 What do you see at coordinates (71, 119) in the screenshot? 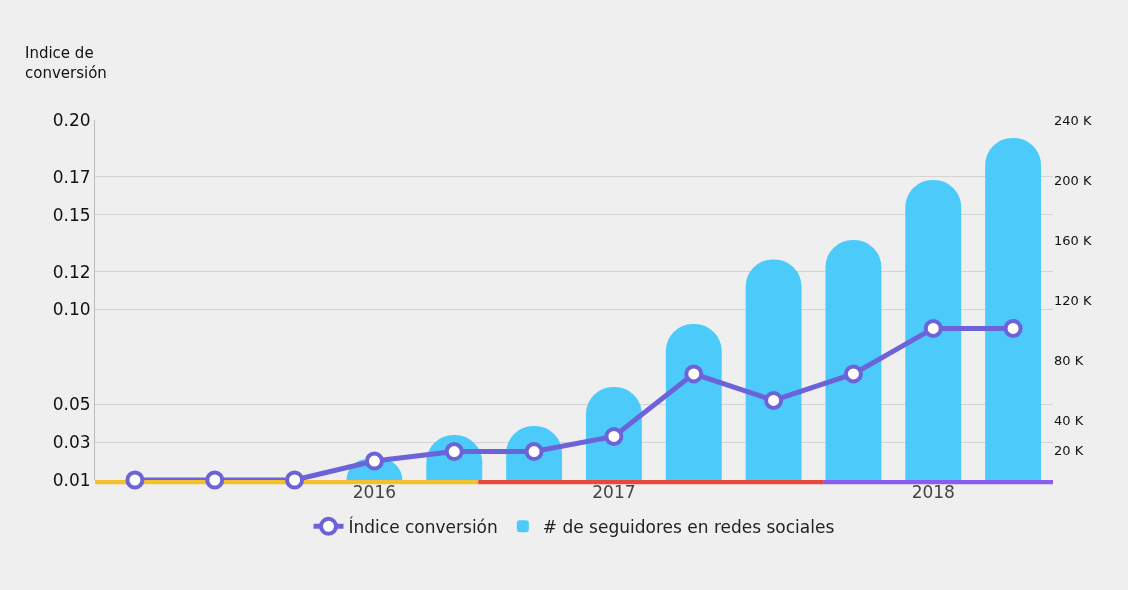
I see `y-tick-label: 0.20` at bounding box center [71, 119].